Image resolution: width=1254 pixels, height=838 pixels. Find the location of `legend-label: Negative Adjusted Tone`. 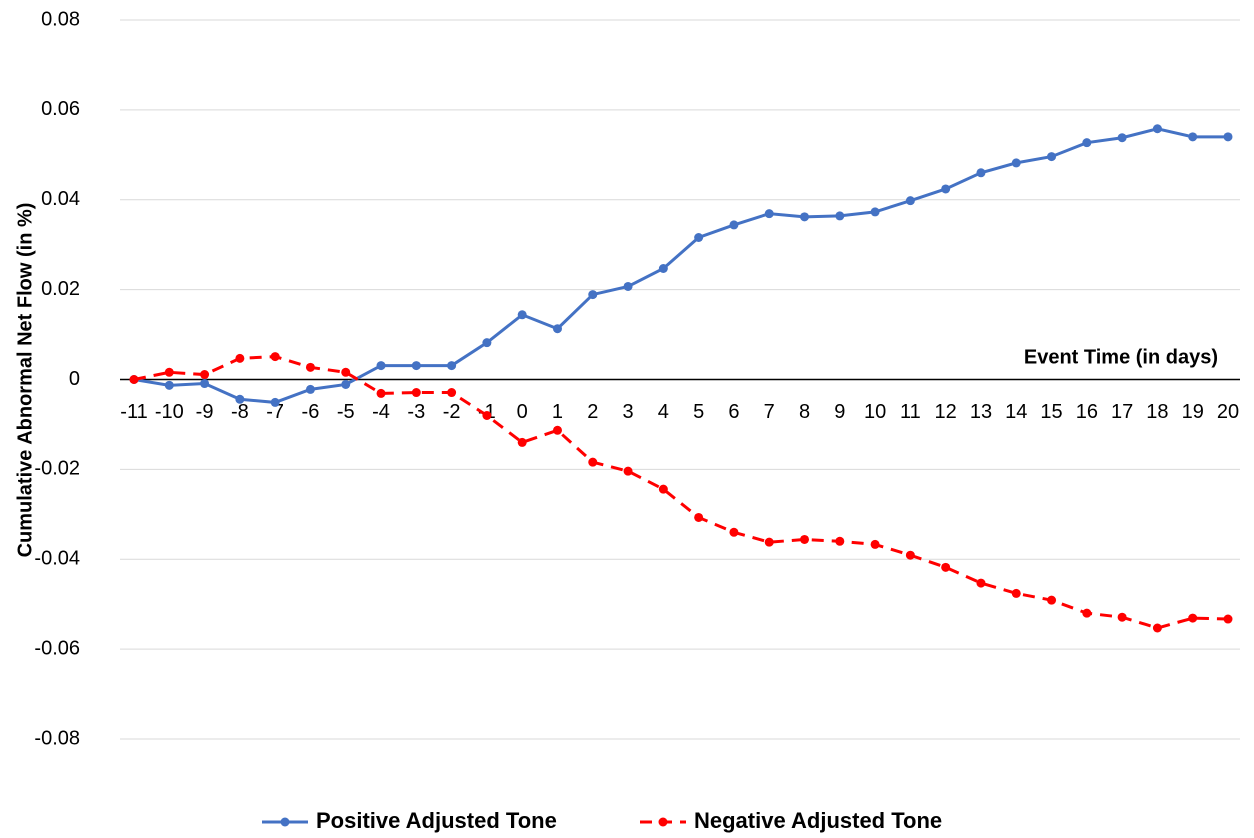

legend-label: Negative Adjusted Tone is located at coordinates (818, 820).